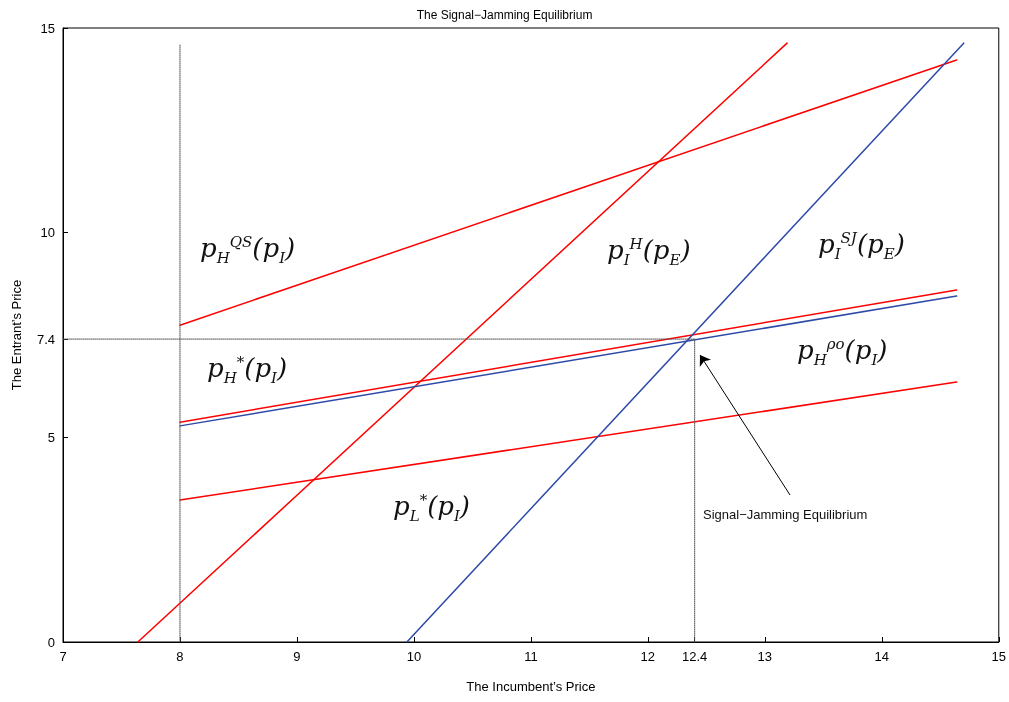  What do you see at coordinates (648, 656) in the screenshot?
I see `x-tick-label: 12` at bounding box center [648, 656].